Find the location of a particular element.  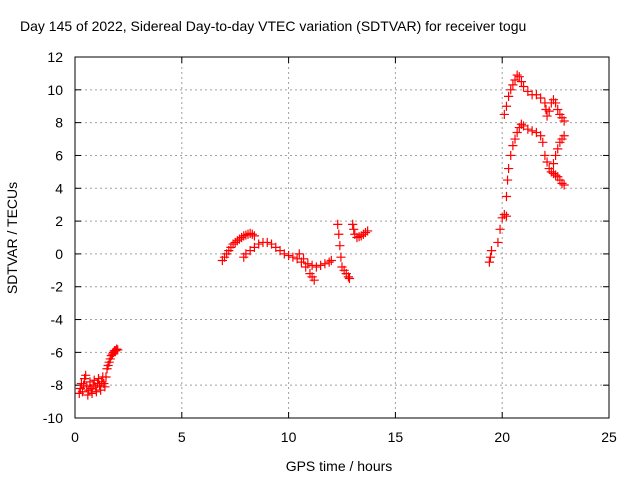

y-tick-label: 10 is located at coordinates (55, 90).